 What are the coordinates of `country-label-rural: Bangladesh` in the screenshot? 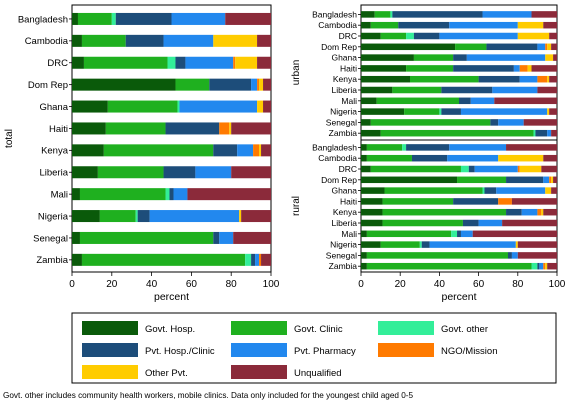 It's located at (334, 147).